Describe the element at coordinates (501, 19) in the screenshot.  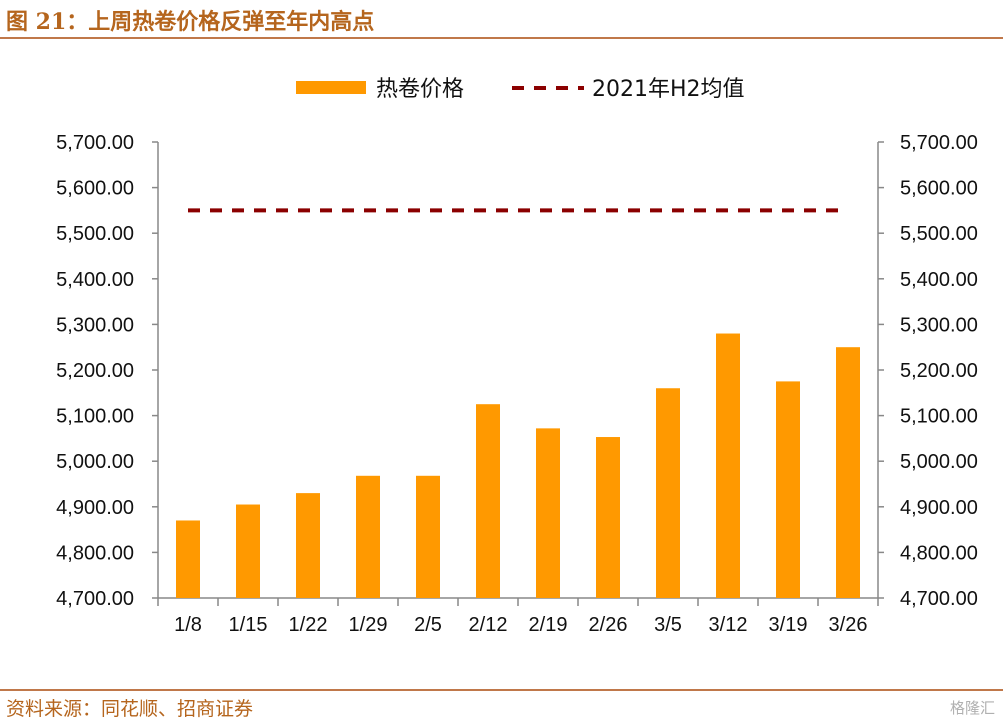
I see `figure-header: 图 21：上周热卷价格反弹至年内高点` at that location.